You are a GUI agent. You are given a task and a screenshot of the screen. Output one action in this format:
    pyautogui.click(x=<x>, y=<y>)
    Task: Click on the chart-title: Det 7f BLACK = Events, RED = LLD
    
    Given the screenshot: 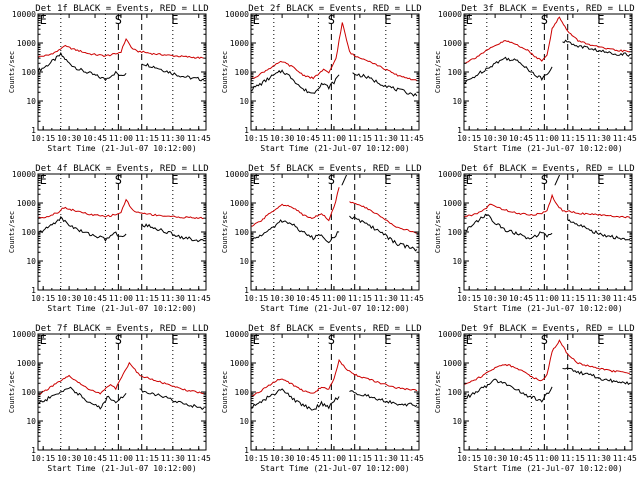 What is the action you would take?
    pyautogui.click(x=121, y=329)
    